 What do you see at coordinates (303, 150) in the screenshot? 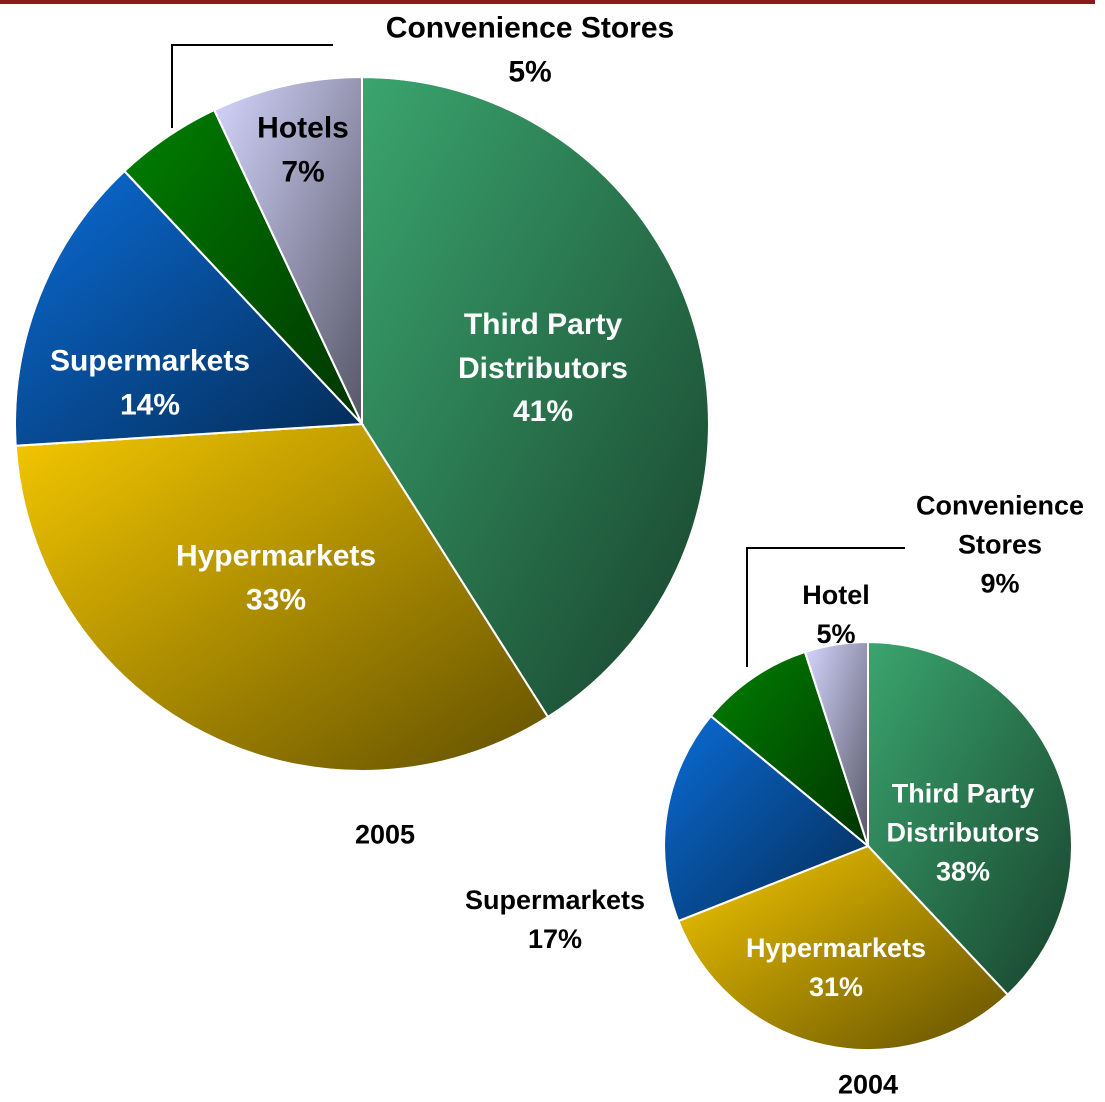
I see `slice-label: Hotels 7%` at bounding box center [303, 150].